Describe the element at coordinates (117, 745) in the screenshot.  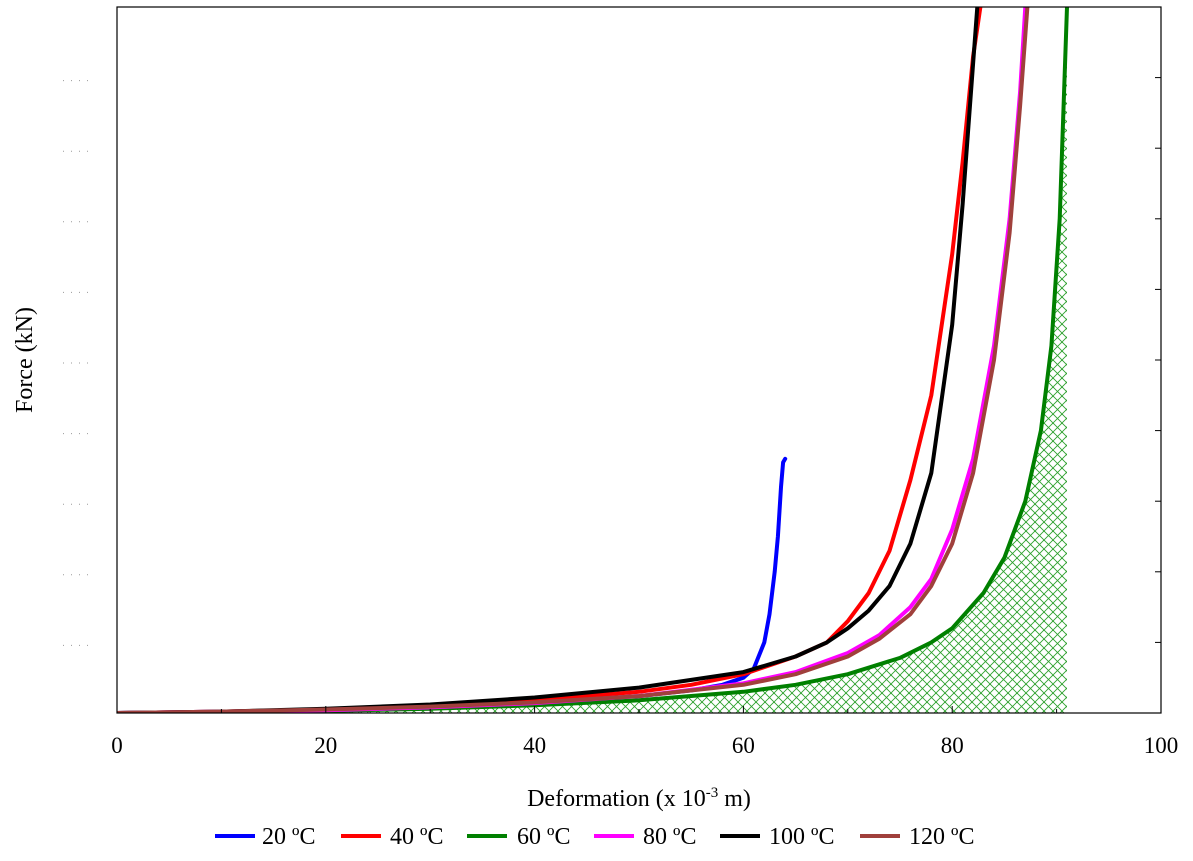
I see `x-tick-label: 0` at that location.